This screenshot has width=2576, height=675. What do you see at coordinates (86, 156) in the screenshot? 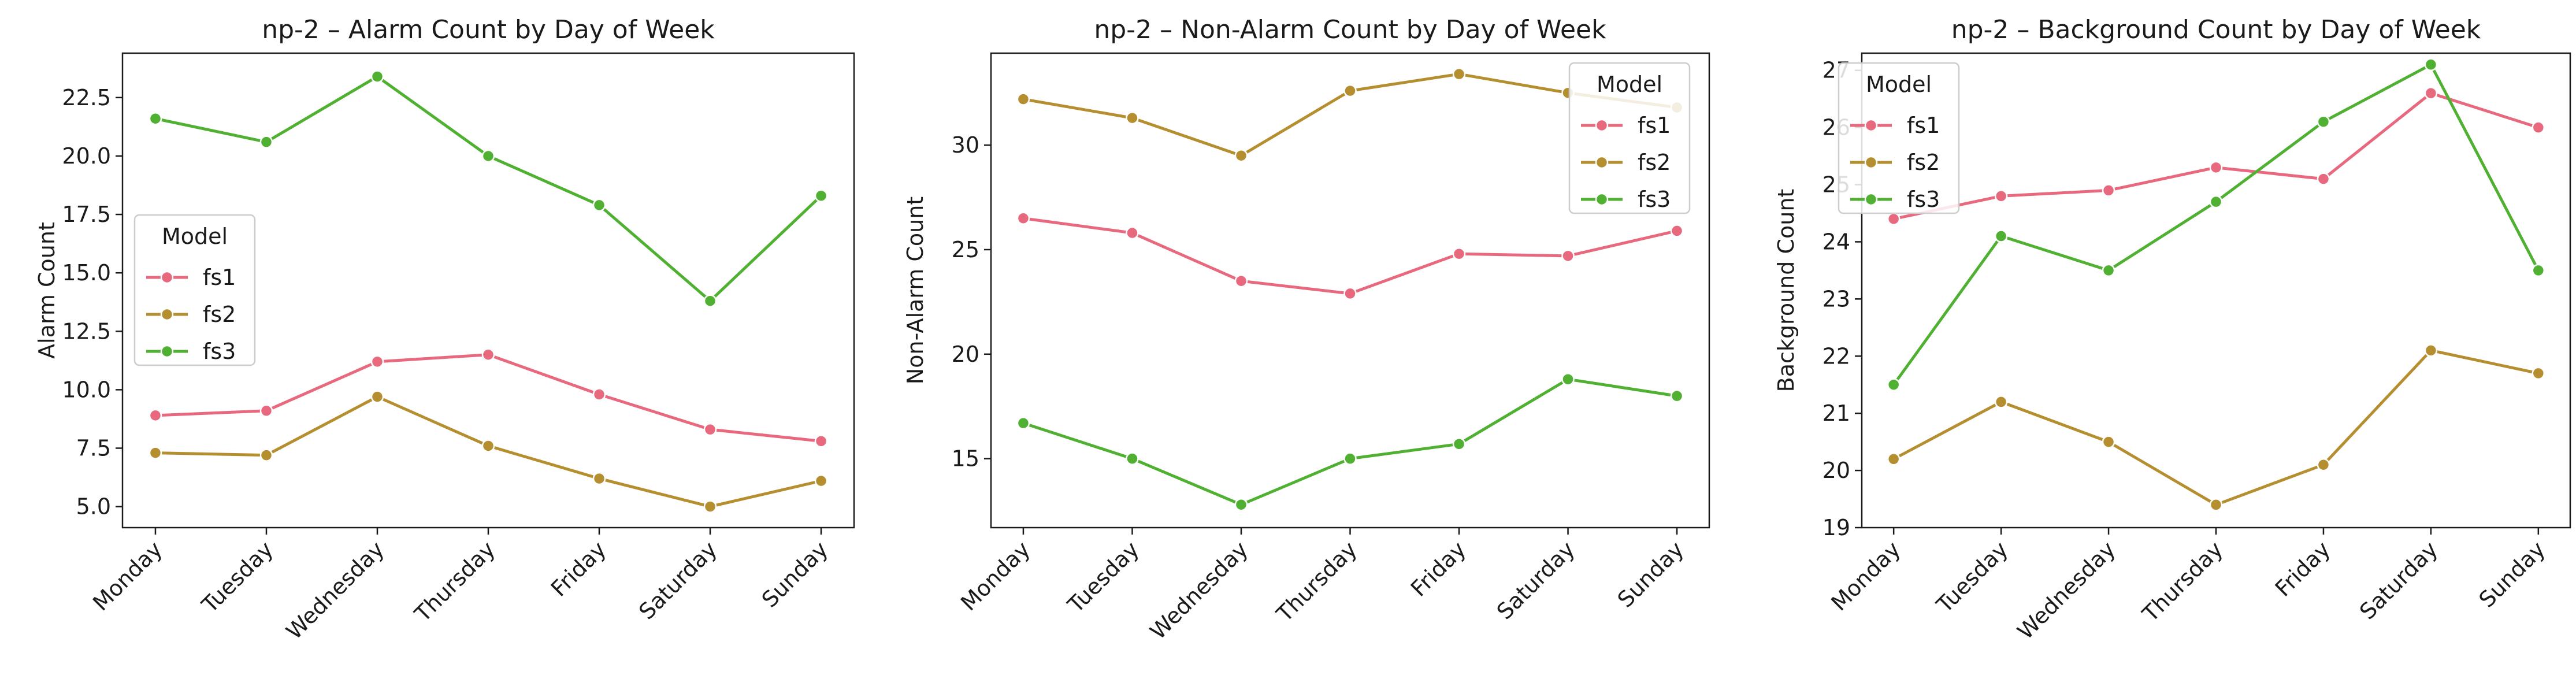
I see `y-tick-label: 20.0` at bounding box center [86, 156].